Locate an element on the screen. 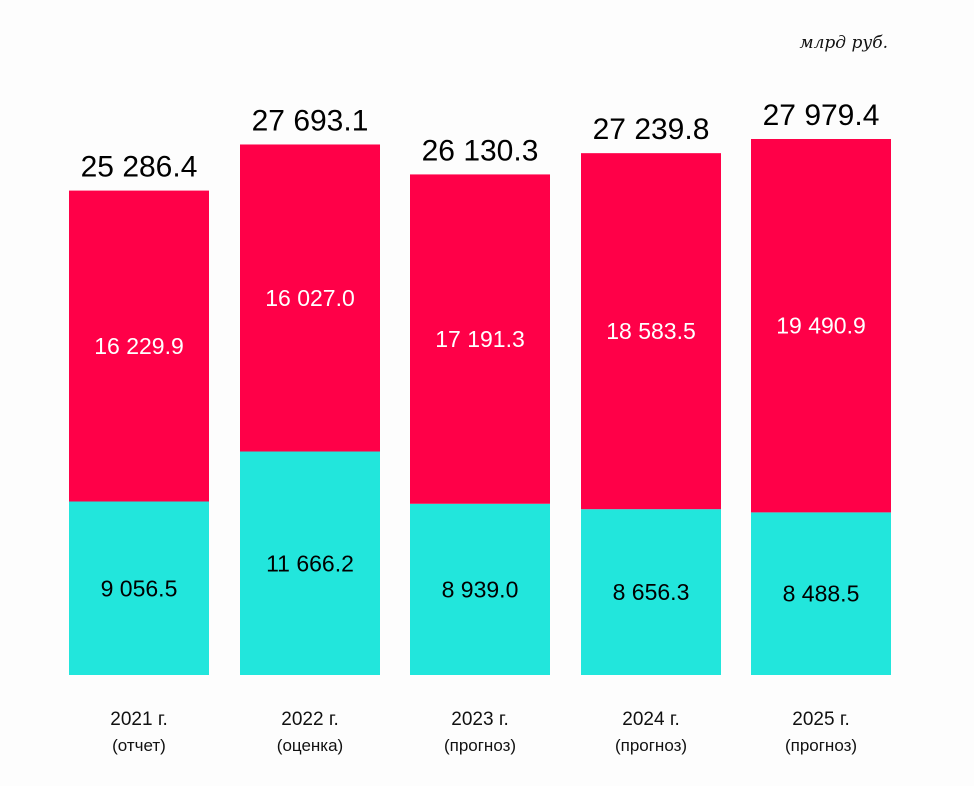 The width and height of the screenshot is (974, 786). data-label: 16 229.9 is located at coordinates (139, 346).